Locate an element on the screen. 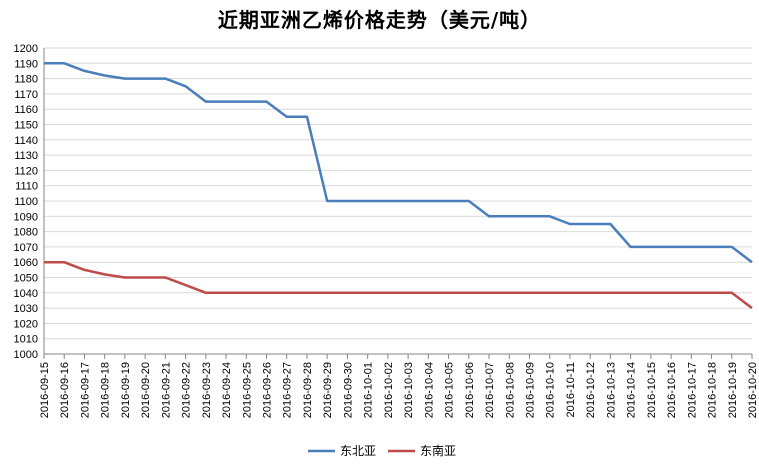  x-tick-label: 2016-09-26 is located at coordinates (268, 390).